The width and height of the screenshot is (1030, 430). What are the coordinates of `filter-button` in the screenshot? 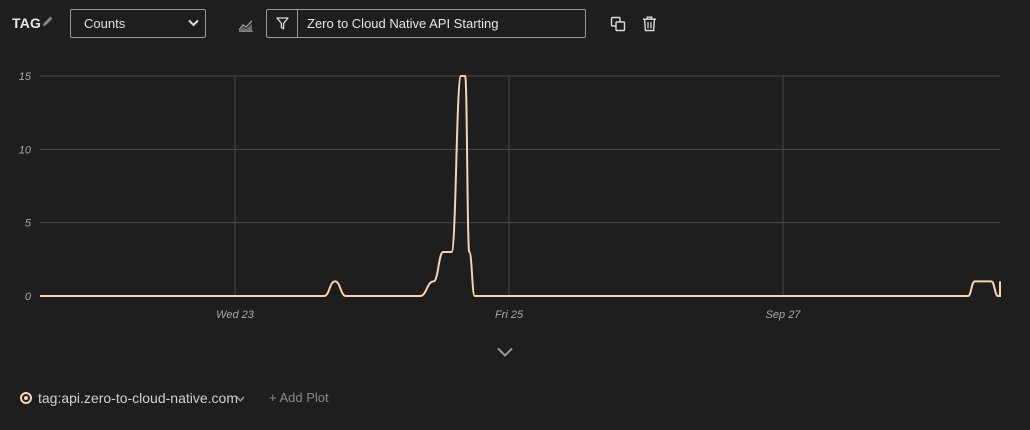 It's located at (282, 23).